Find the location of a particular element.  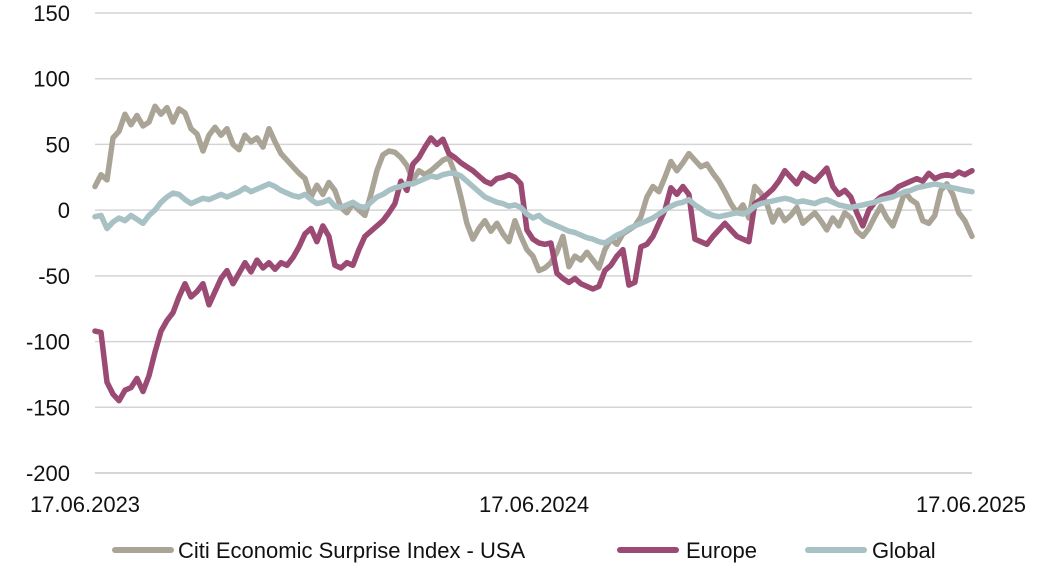

legend-item: Europe is located at coordinates (687, 550).